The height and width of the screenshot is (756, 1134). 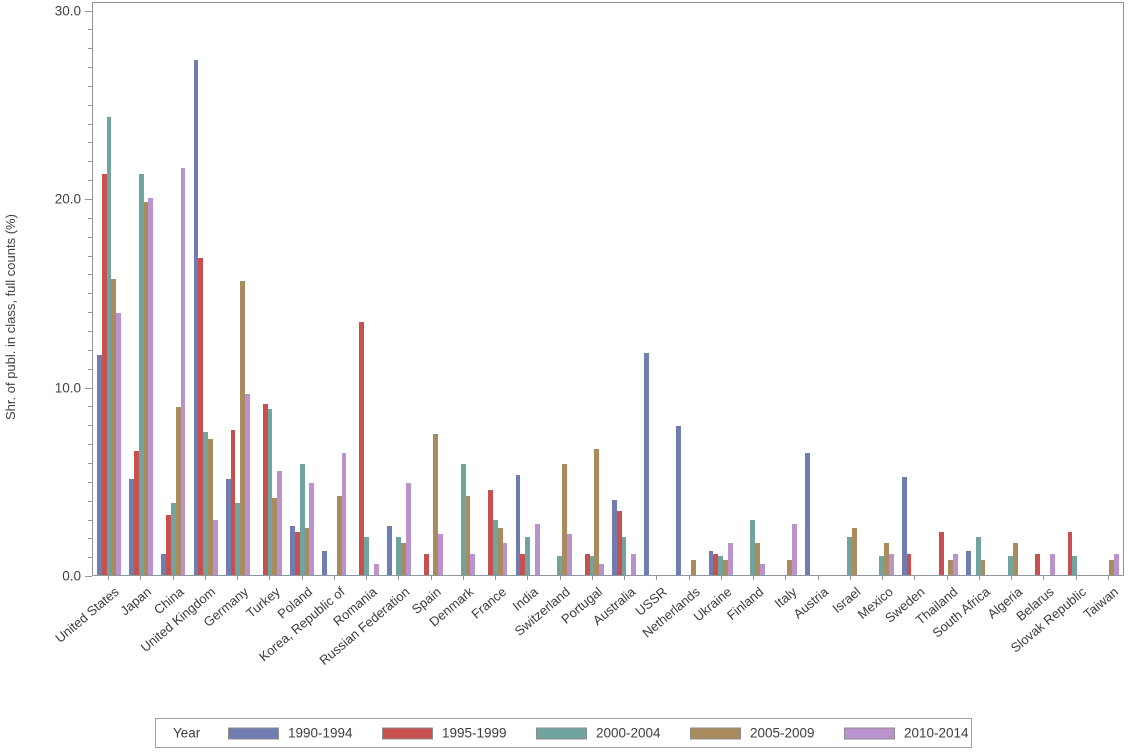 I want to click on x-category-label: France, so click(x=488, y=603).